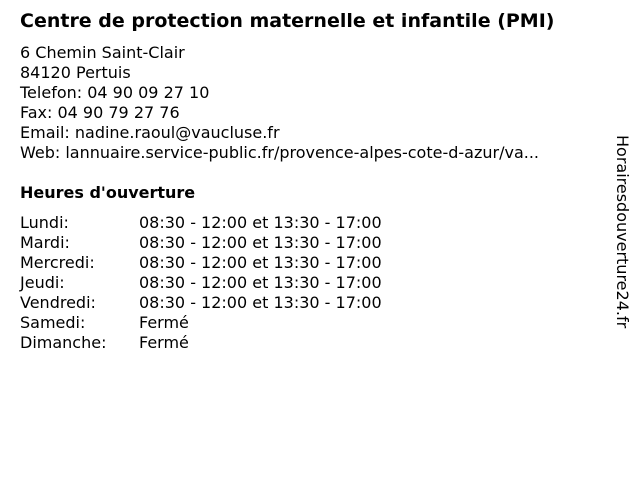 This screenshot has height=480, width=640. Describe the element at coordinates (100, 112) in the screenshot. I see `fax: Fax: 04 90 79 27 76` at that location.